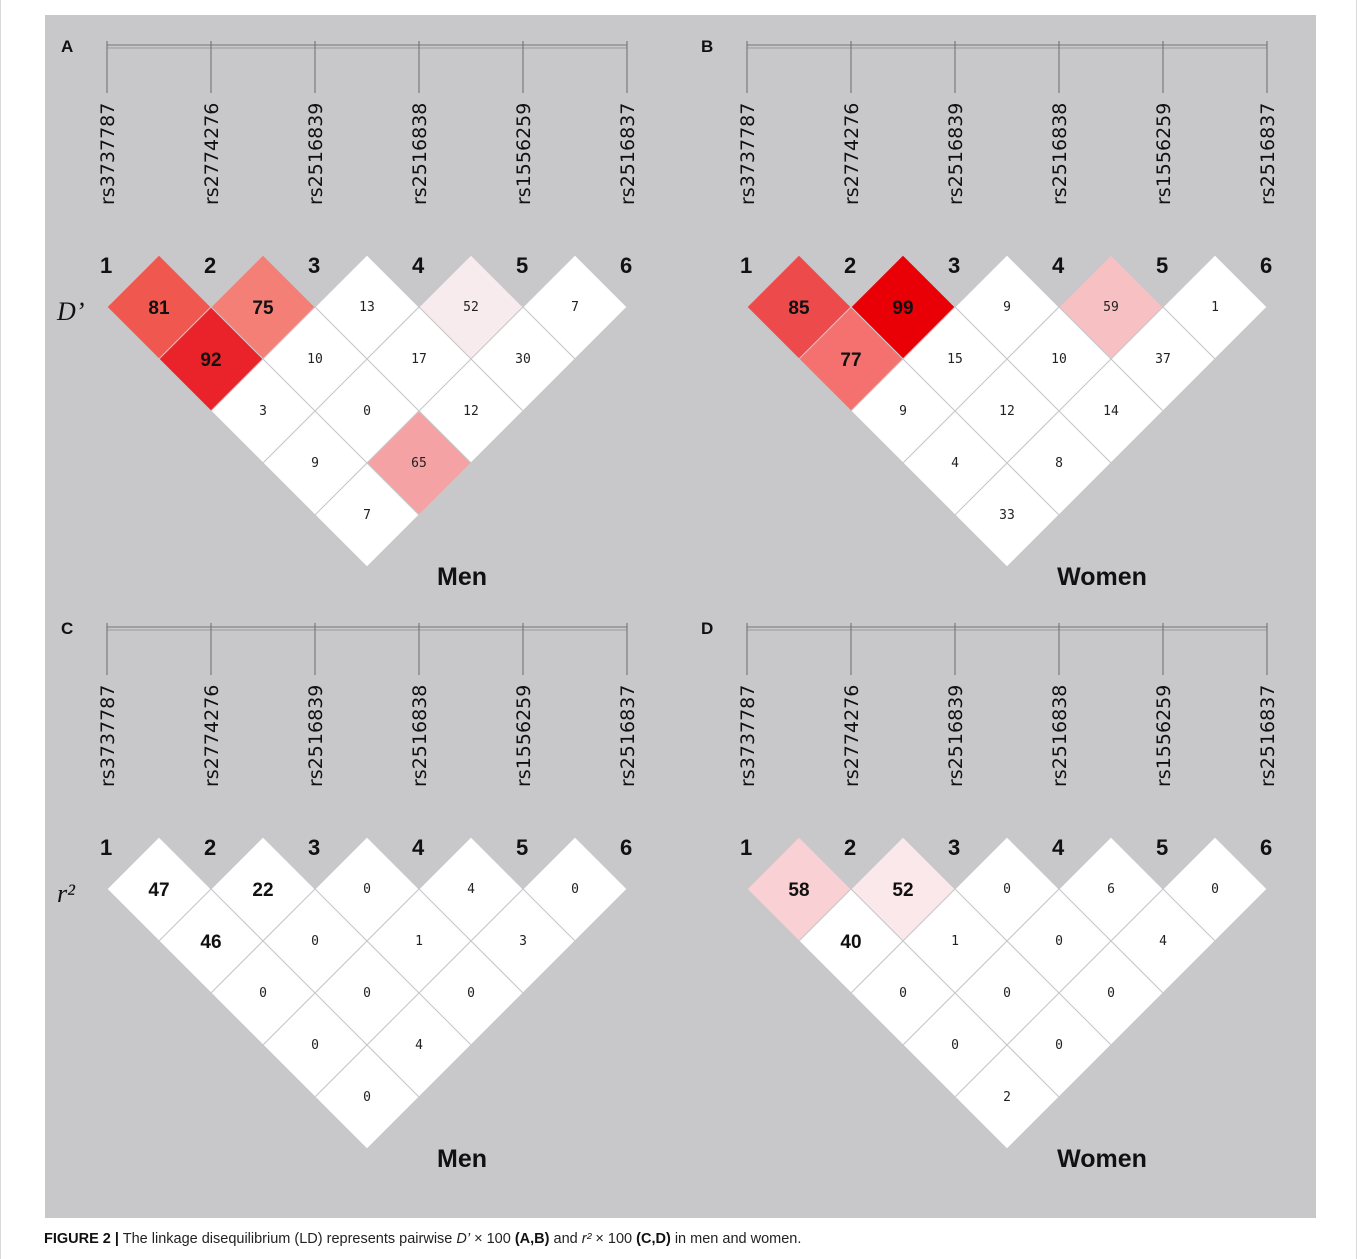  Describe the element at coordinates (532, 1239) in the screenshot. I see `caption-panels-ab: (A,B)` at that location.